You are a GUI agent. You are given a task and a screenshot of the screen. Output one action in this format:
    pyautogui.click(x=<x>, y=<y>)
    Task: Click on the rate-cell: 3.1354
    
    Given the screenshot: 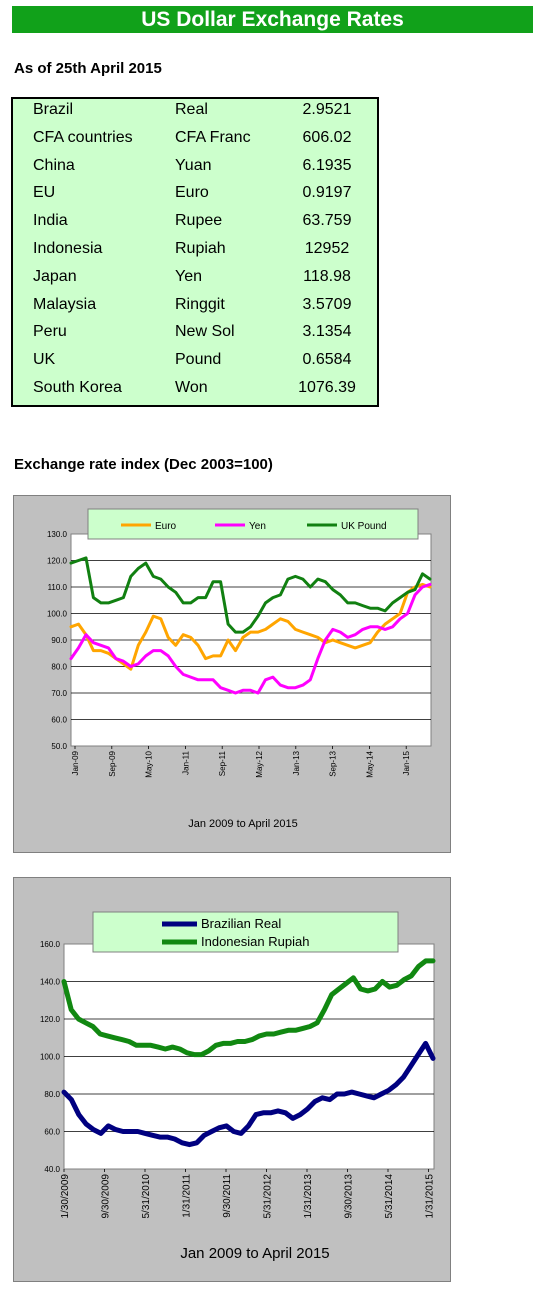 What is the action you would take?
    pyautogui.click(x=327, y=332)
    